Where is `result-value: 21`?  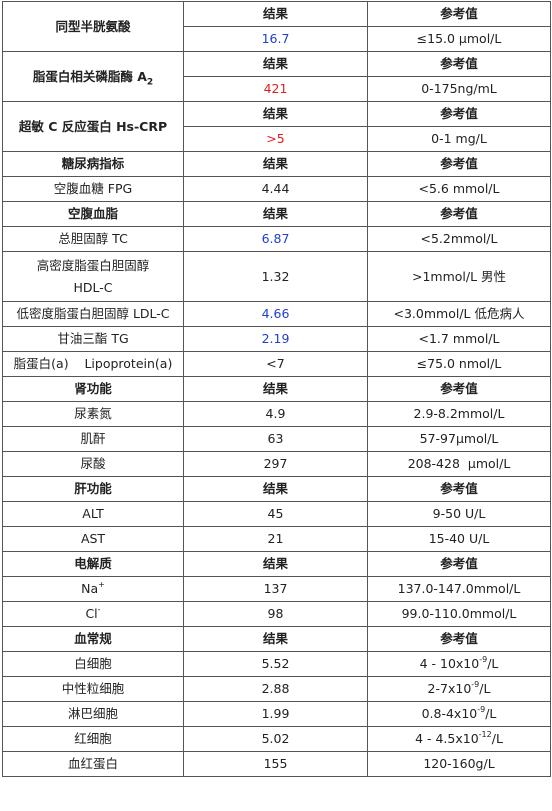
result-value: 21 is located at coordinates (275, 539).